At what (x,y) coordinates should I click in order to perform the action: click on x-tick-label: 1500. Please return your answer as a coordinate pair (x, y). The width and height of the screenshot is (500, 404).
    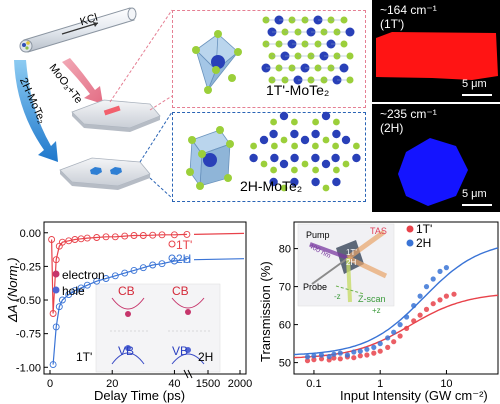
    Looking at the image, I should click on (208, 384).